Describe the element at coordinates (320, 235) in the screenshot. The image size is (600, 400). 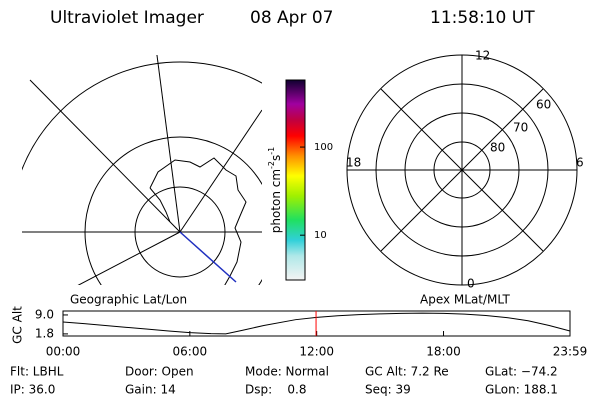
I see `colorbar-tick-label: 10` at that location.